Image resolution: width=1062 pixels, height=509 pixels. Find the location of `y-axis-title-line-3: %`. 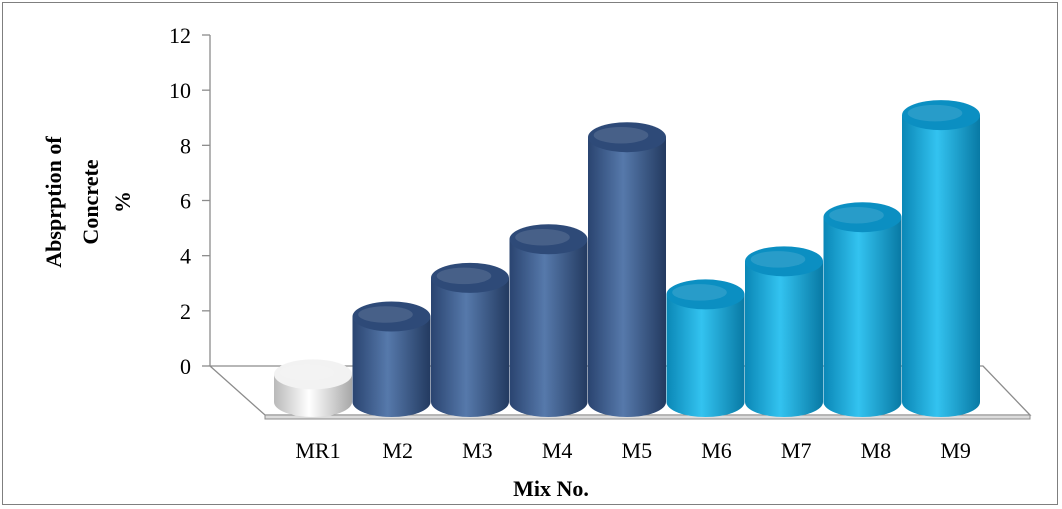

y-axis-title-line-3: % is located at coordinates (122, 202).